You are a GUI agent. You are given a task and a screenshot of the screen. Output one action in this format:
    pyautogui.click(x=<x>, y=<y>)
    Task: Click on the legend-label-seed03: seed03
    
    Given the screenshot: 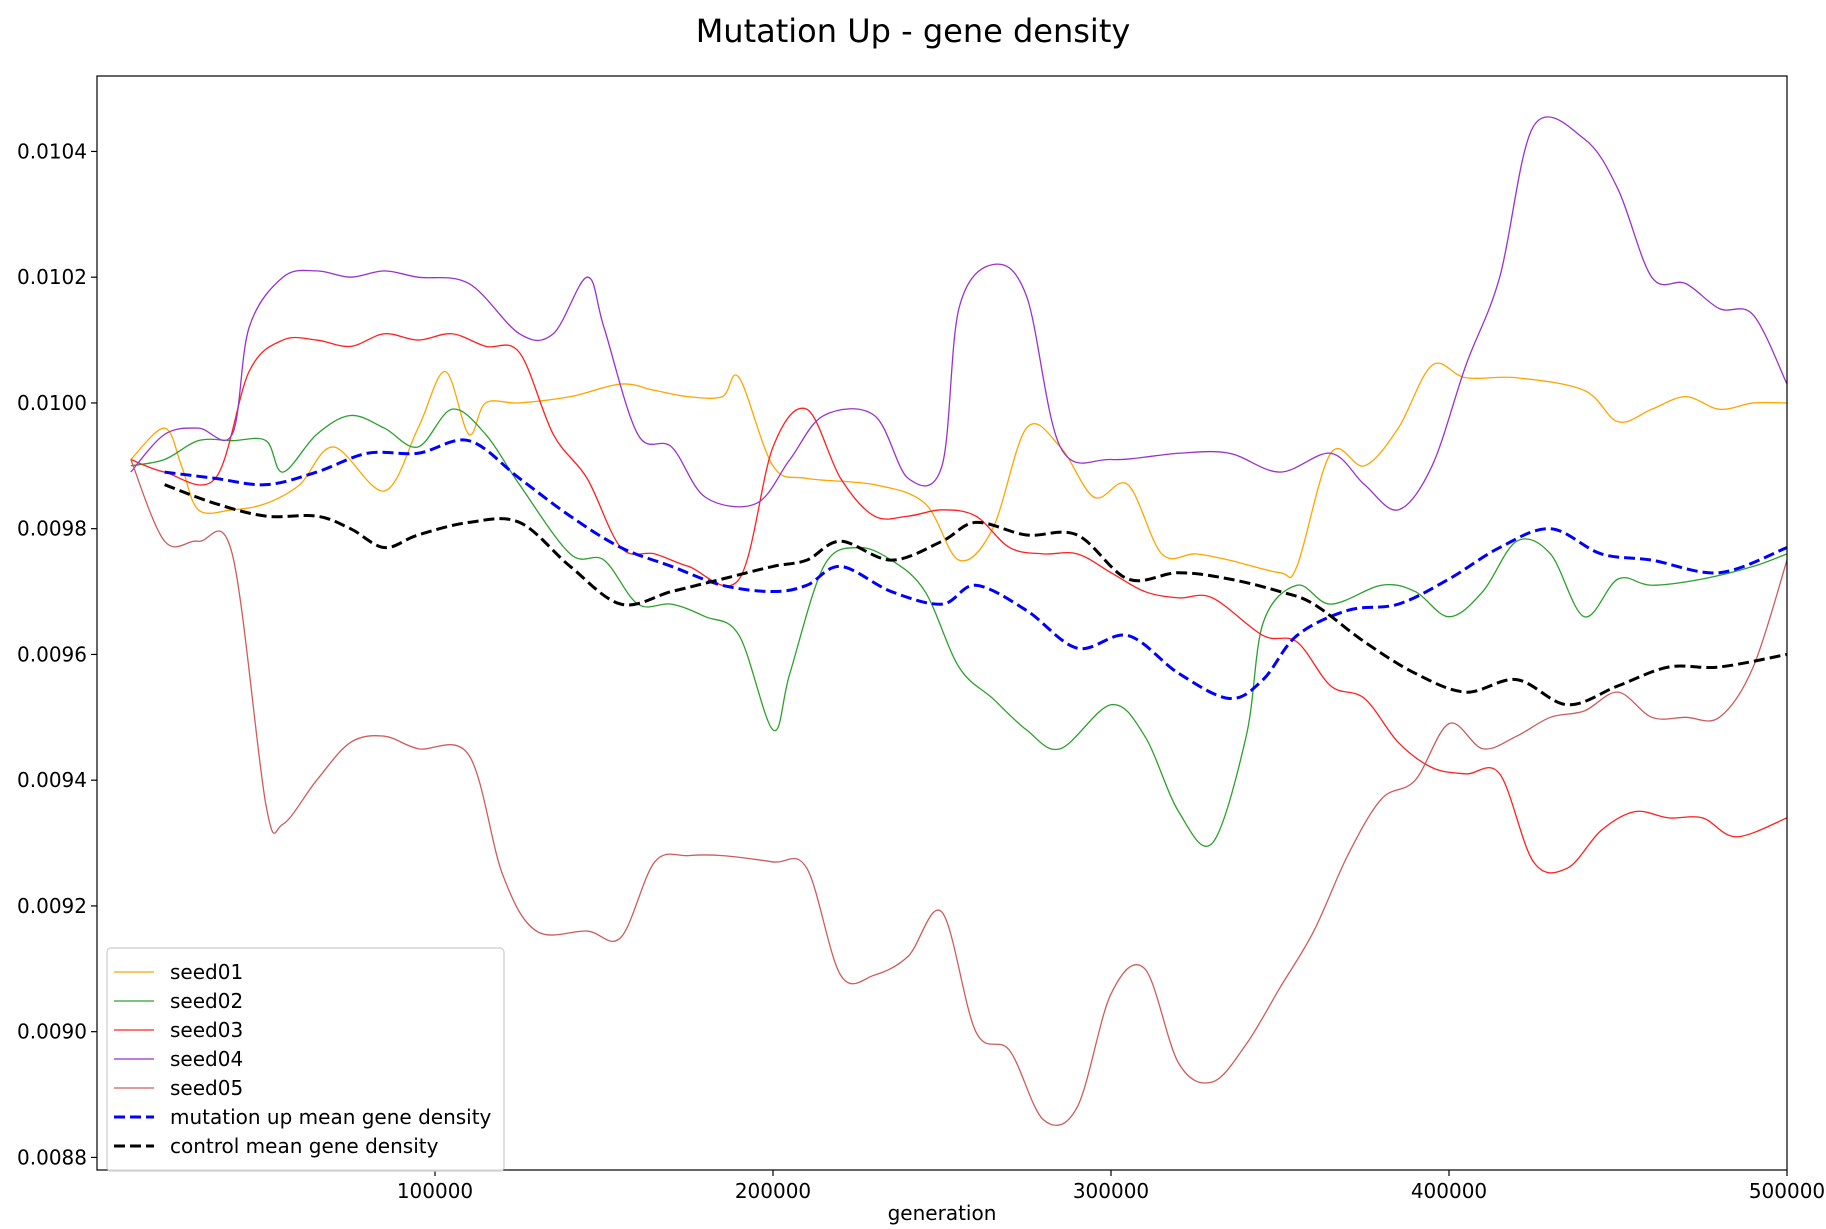 What is the action you would take?
    pyautogui.click(x=206, y=1030)
    